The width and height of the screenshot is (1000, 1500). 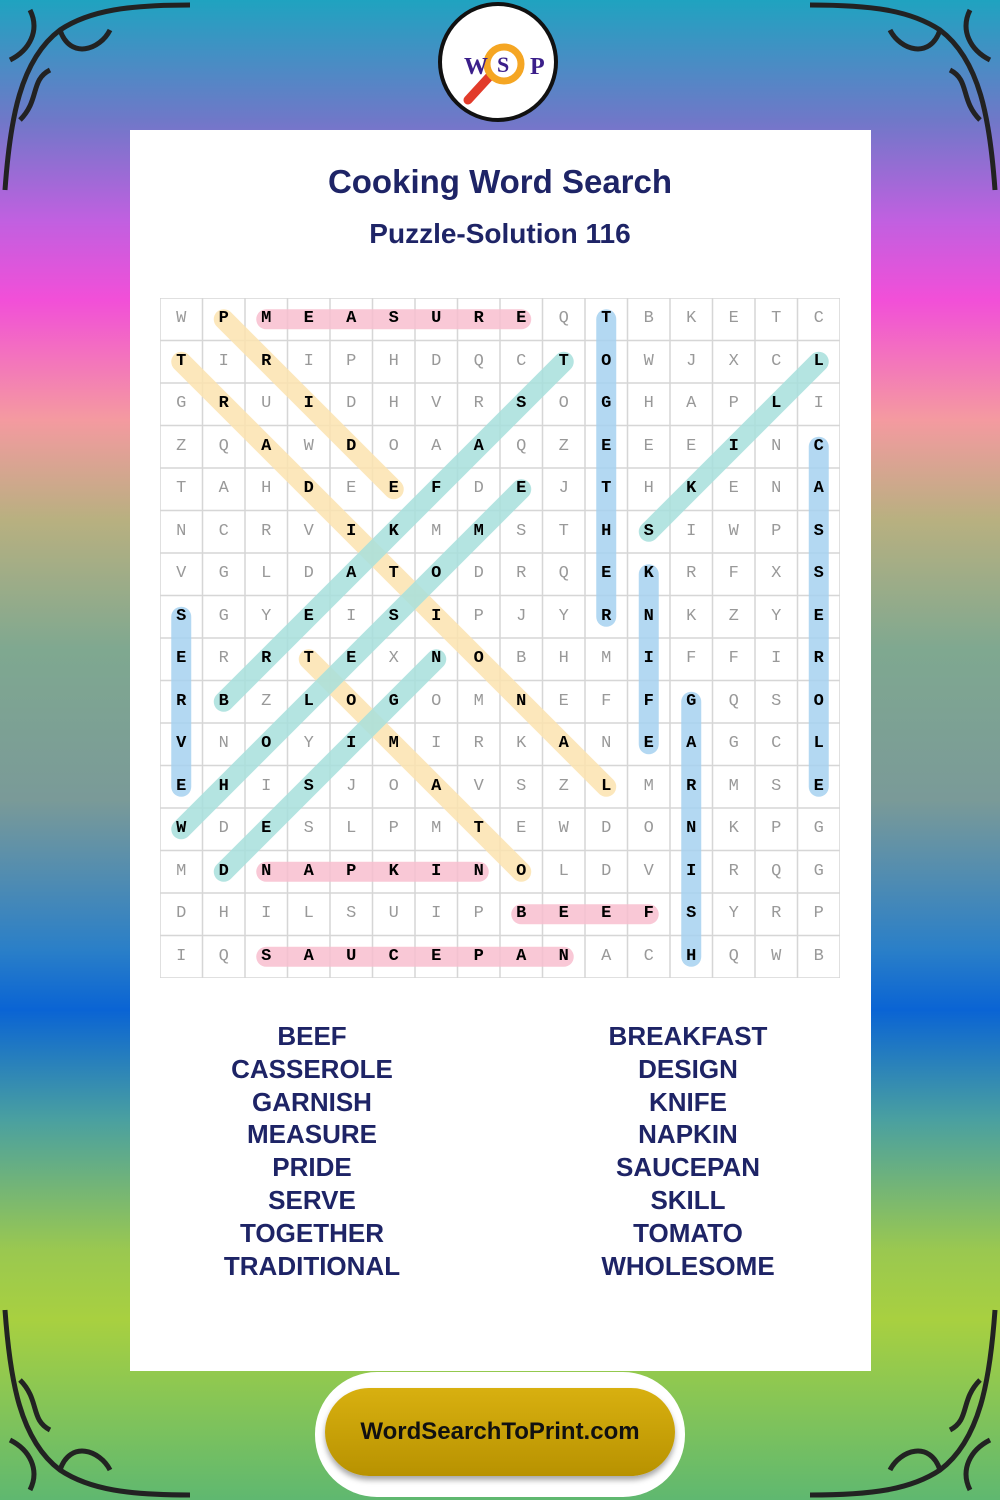 What do you see at coordinates (688, 1232) in the screenshot?
I see `word-list-item: TOMATO` at bounding box center [688, 1232].